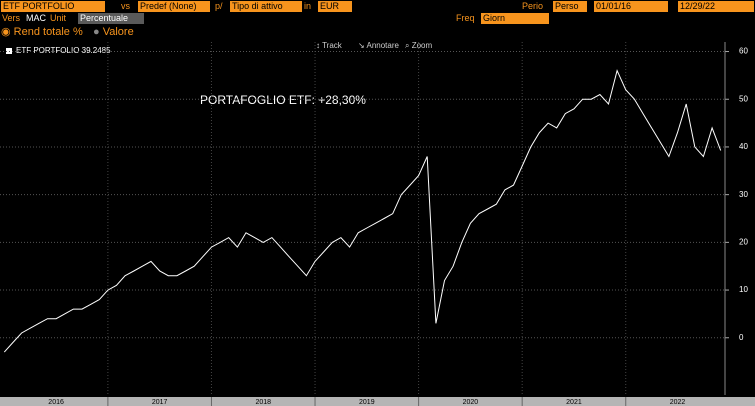  Describe the element at coordinates (465, 18) in the screenshot. I see `label: Freq` at that location.